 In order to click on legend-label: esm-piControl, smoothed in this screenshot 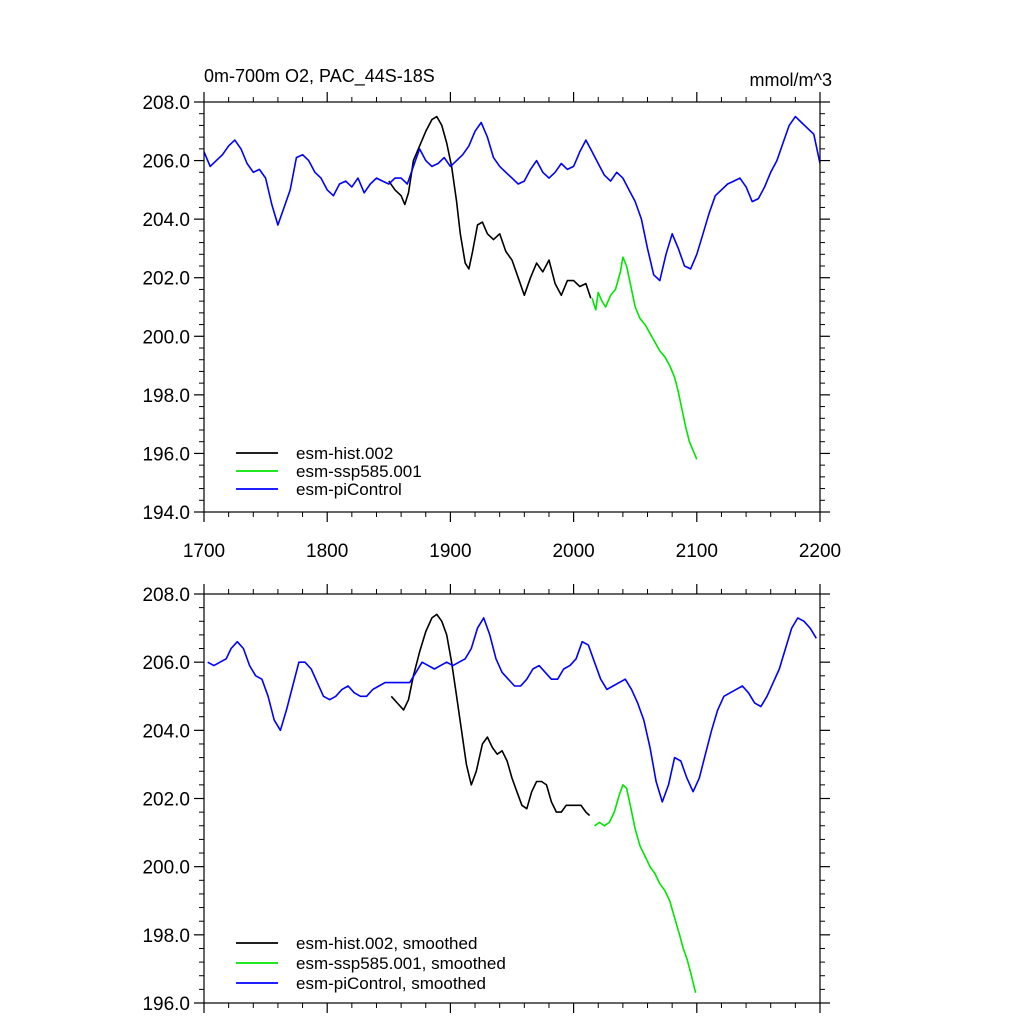, I will do `click(391, 983)`.